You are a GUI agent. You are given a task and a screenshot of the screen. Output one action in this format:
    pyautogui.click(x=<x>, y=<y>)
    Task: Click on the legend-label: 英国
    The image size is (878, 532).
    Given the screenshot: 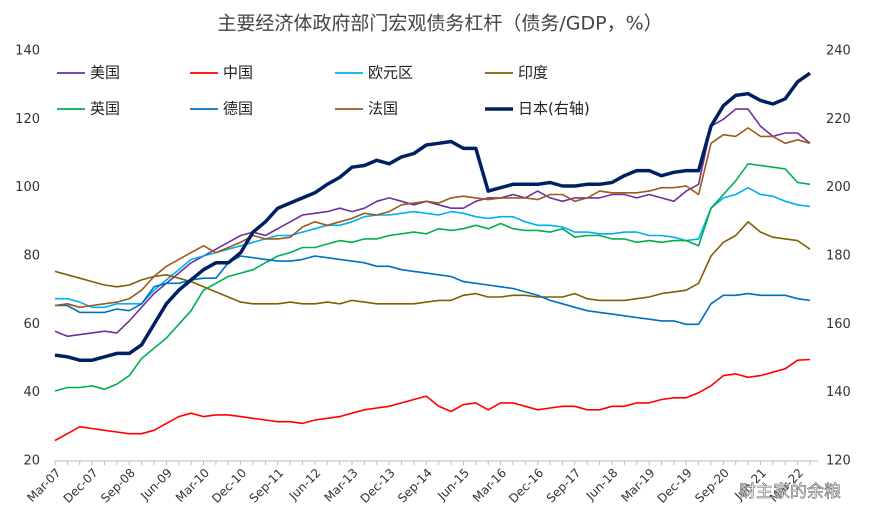 What is the action you would take?
    pyautogui.click(x=105, y=109)
    